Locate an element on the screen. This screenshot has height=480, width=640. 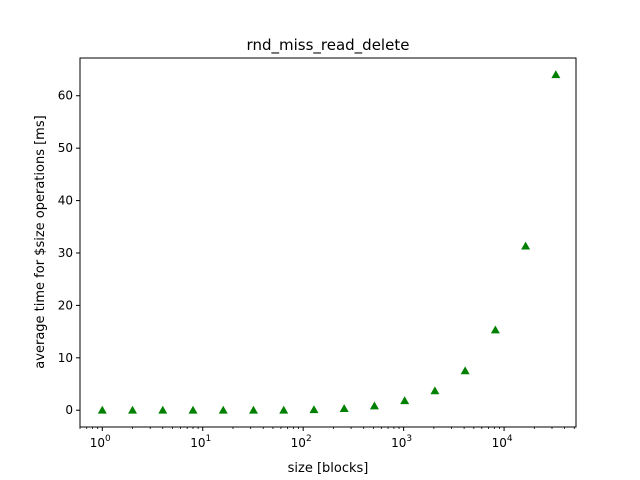
y-axis-ticks: 0 10 20 30 40 50 60 is located at coordinates (69, 253).